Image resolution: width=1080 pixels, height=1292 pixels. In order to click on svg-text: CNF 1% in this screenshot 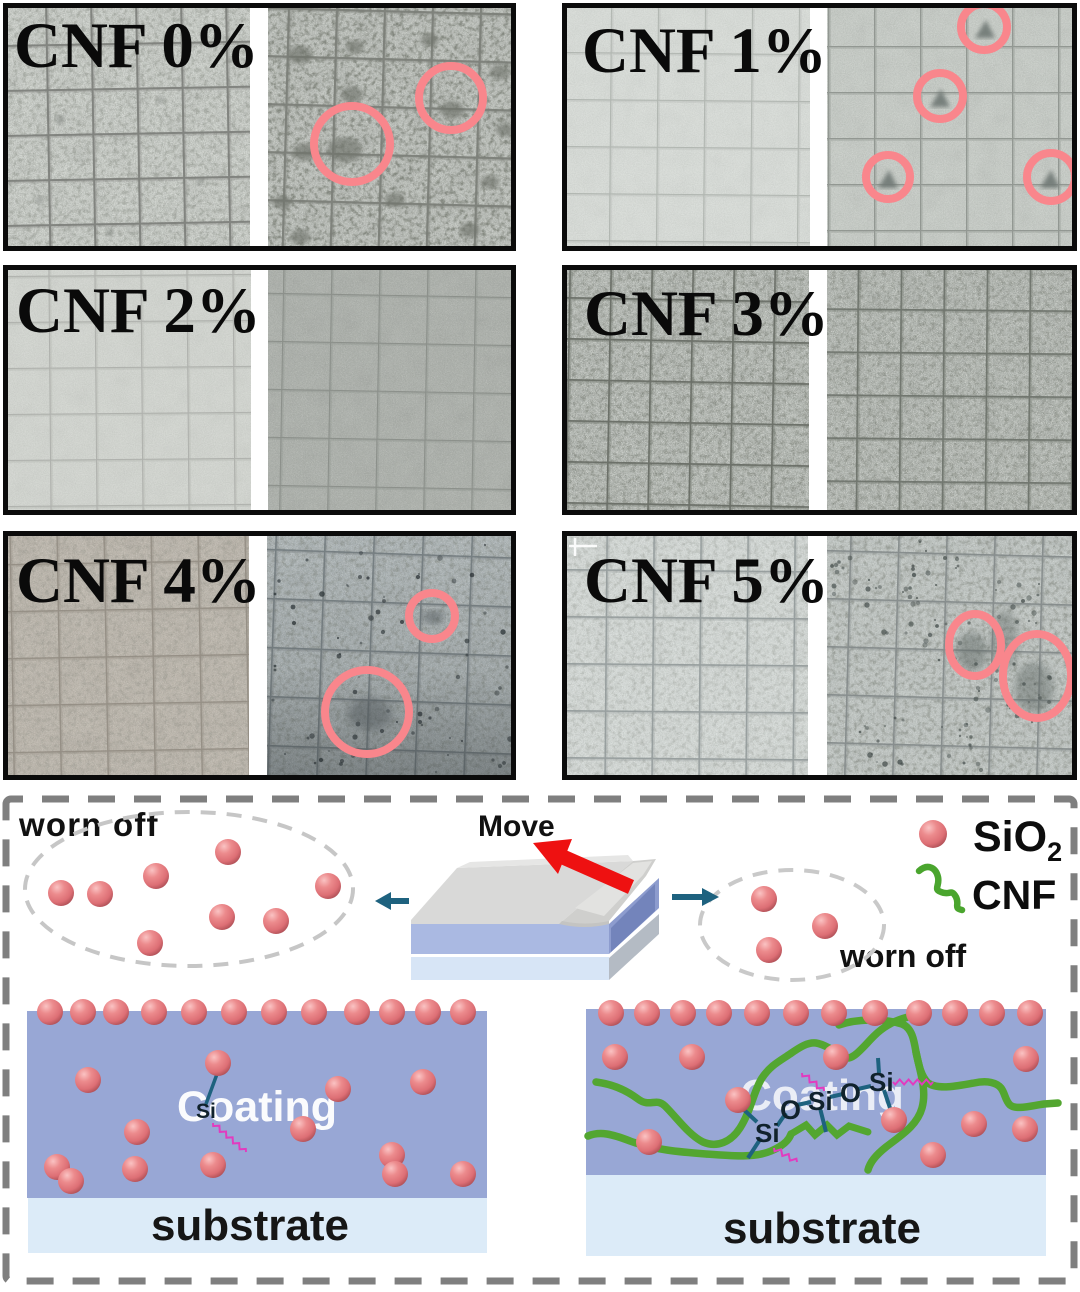, I will do `click(704, 51)`.